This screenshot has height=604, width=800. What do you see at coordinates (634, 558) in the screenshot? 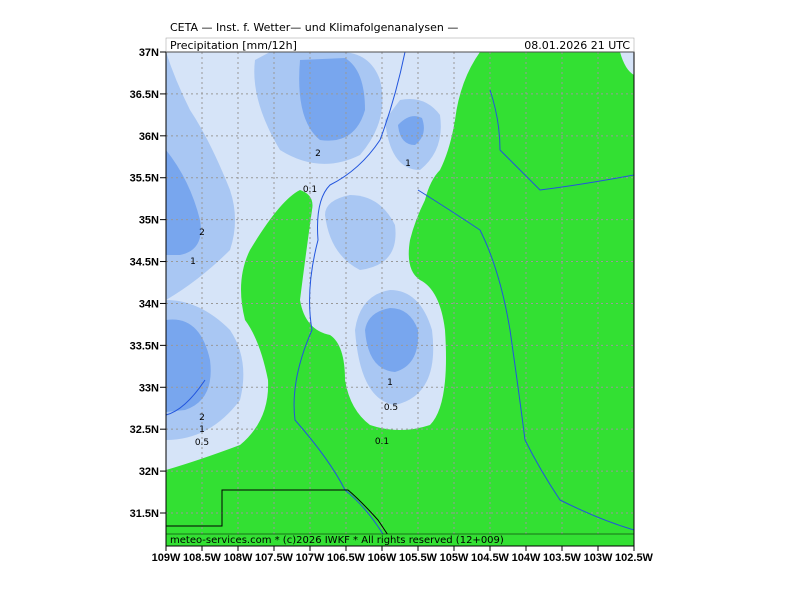
I see `lon-label: 102.5W` at bounding box center [634, 558].